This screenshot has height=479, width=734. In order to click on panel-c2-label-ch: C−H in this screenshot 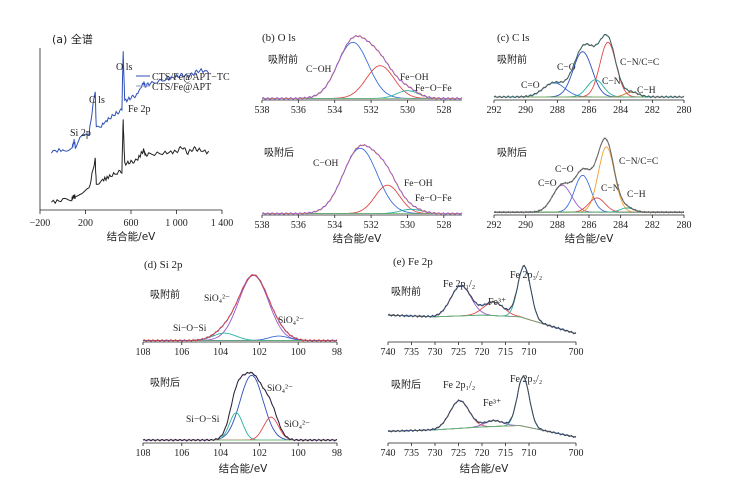, I will do `click(636, 195)`.